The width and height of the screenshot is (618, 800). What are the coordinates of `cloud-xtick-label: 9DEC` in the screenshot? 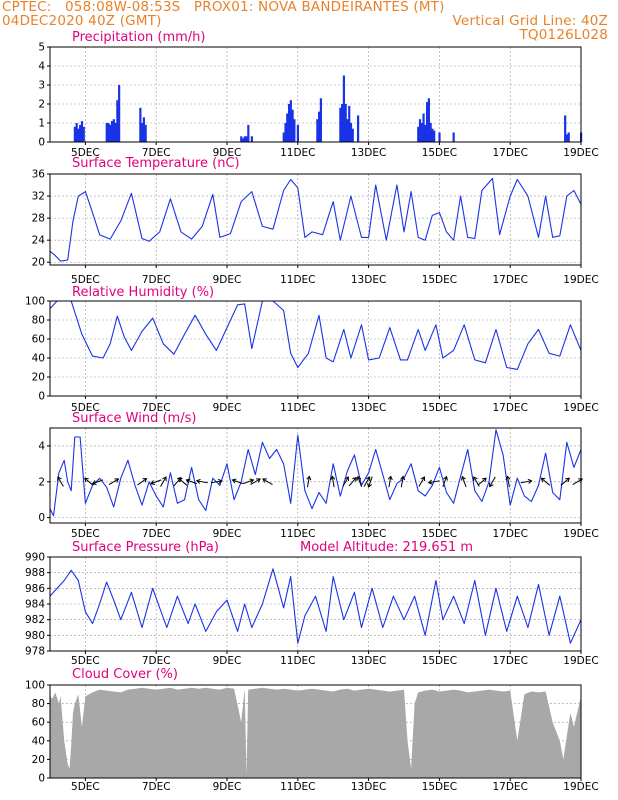 It's located at (227, 787).